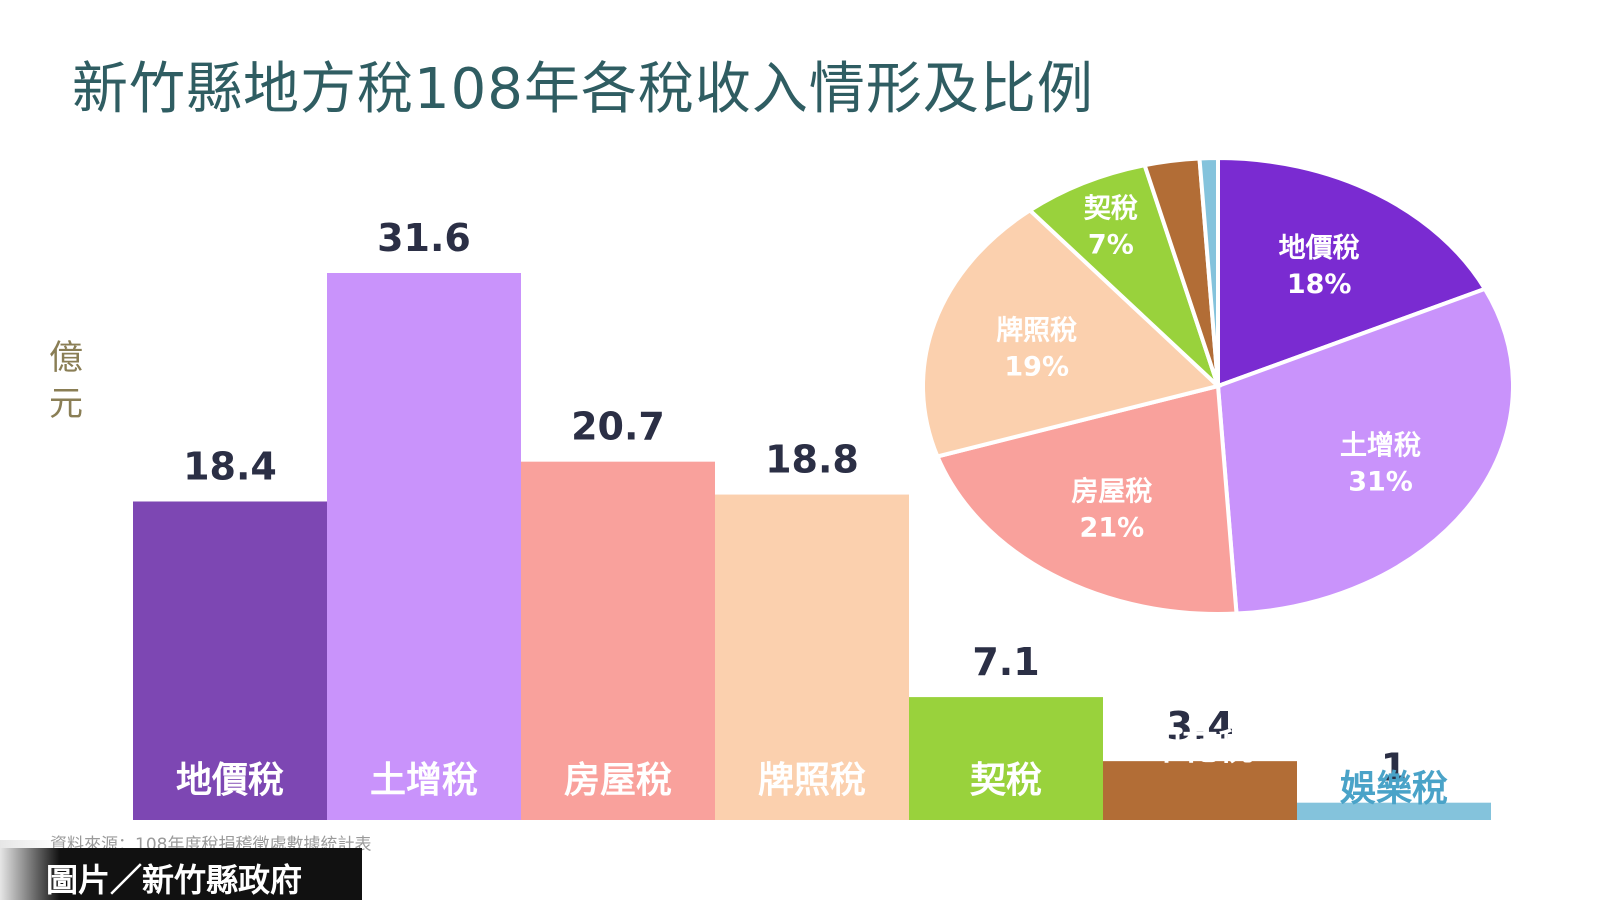  What do you see at coordinates (583, 89) in the screenshot?
I see `chart-title: 新竹縣地方稅108年各稅收入情形及比例` at bounding box center [583, 89].